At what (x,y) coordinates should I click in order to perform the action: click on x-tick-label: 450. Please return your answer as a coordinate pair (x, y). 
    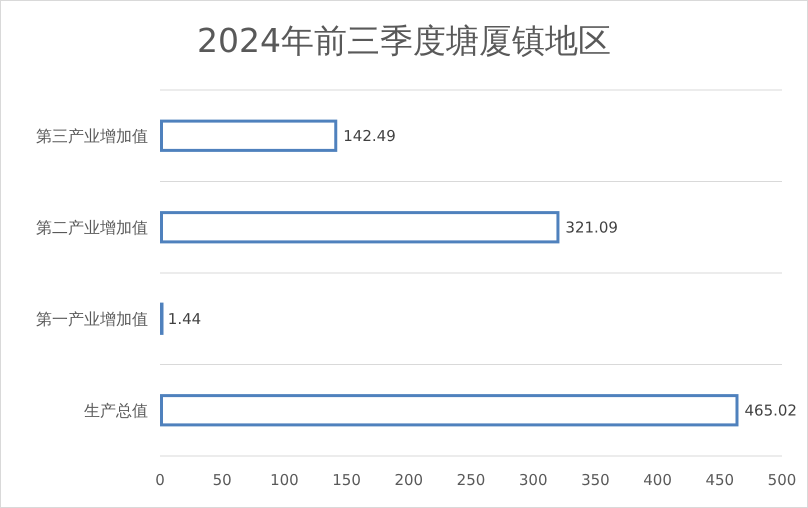
    Looking at the image, I should click on (719, 480).